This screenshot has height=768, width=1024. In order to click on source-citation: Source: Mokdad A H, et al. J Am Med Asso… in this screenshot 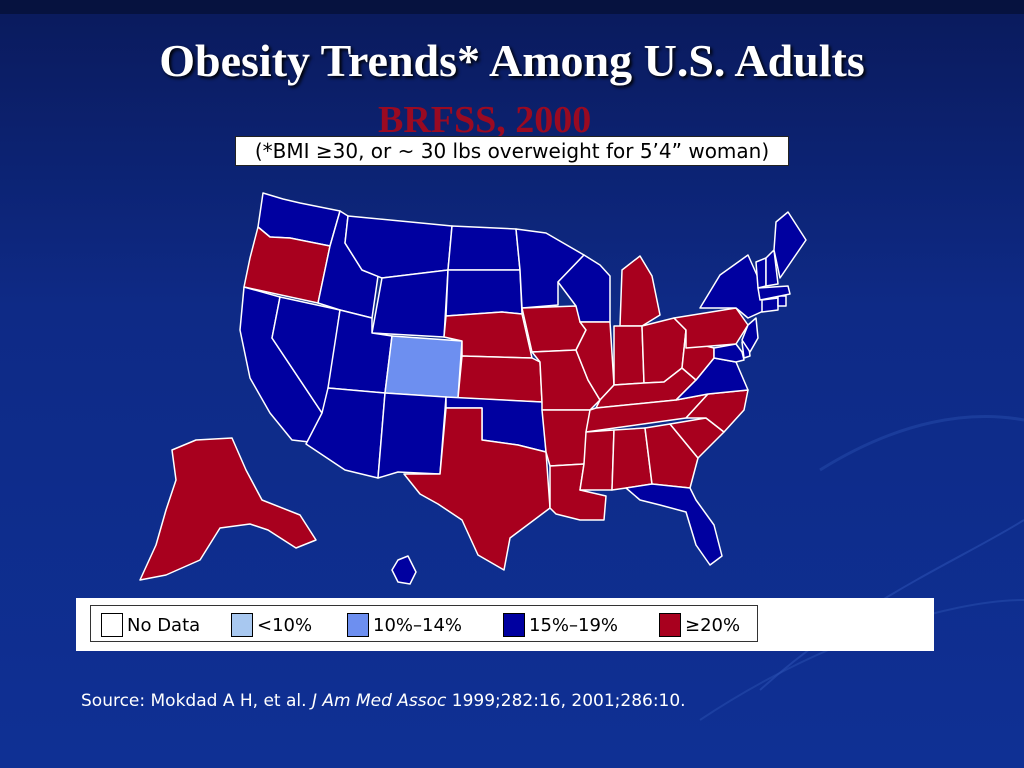, I will do `click(401, 701)`.